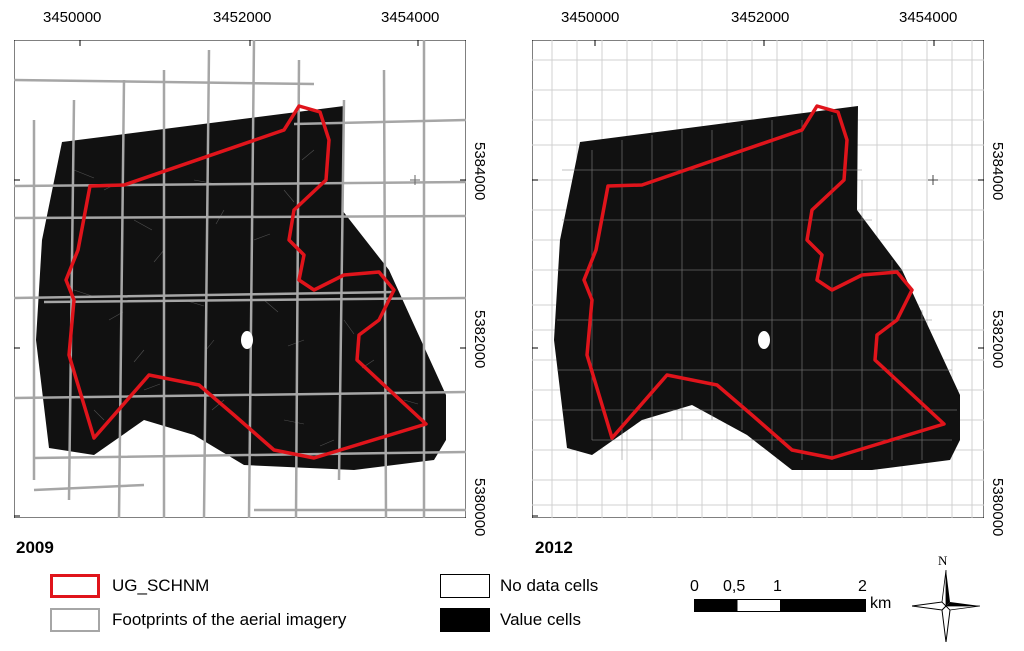 The width and height of the screenshot is (1024, 651). Describe the element at coordinates (862, 586) in the screenshot. I see `scale-label: 2` at that location.